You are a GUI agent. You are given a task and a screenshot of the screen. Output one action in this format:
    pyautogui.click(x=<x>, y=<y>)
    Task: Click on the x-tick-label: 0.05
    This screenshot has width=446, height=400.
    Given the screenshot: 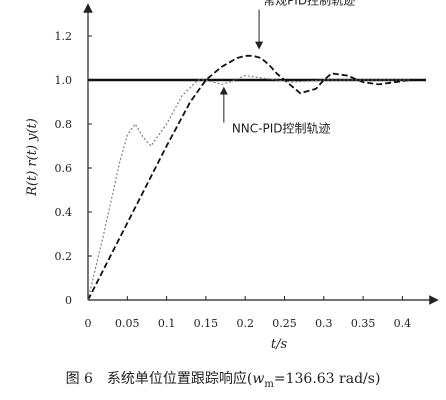 What is the action you would take?
    pyautogui.click(x=127, y=323)
    